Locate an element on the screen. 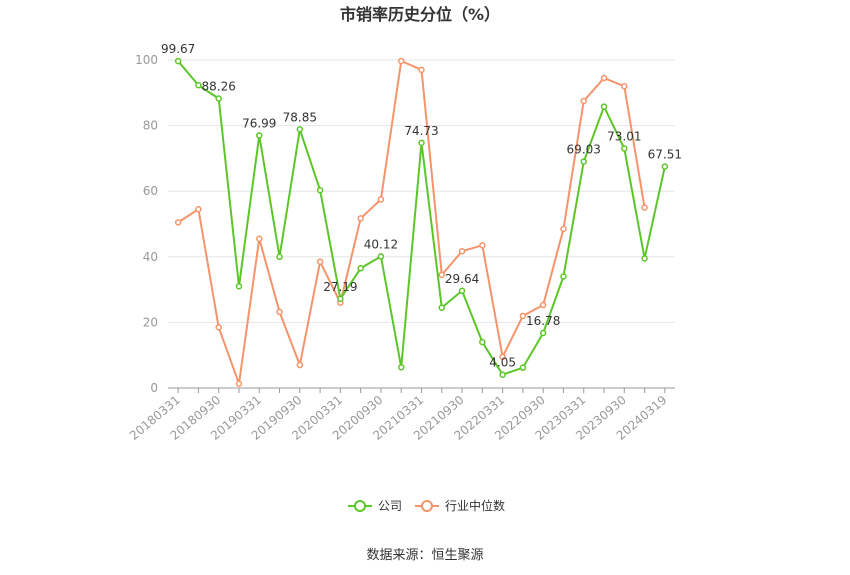 This screenshot has height=575, width=850. legend-item-0: 公司 is located at coordinates (375, 506).